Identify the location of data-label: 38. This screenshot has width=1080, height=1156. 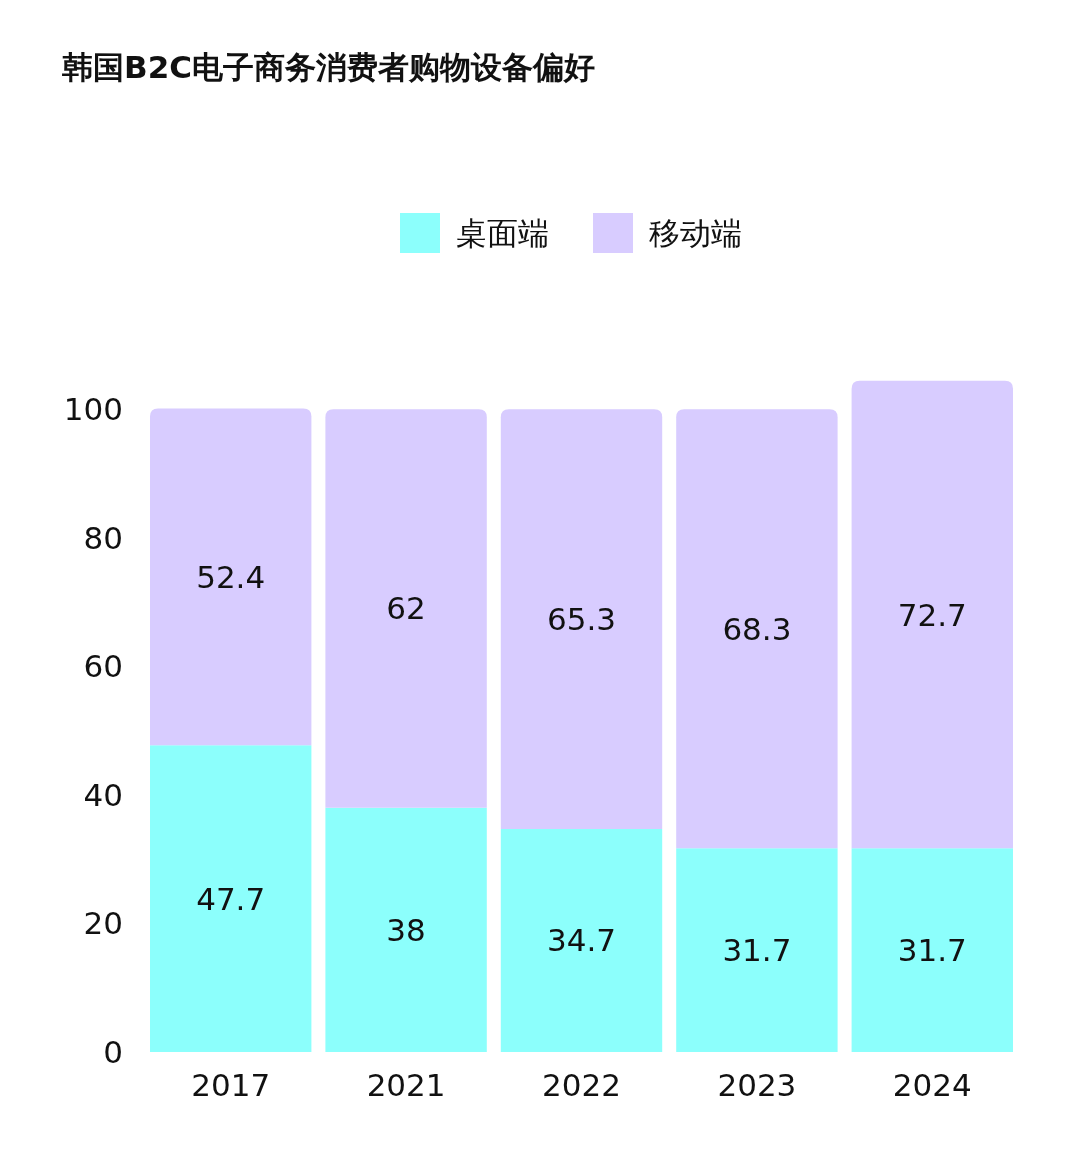
(406, 929).